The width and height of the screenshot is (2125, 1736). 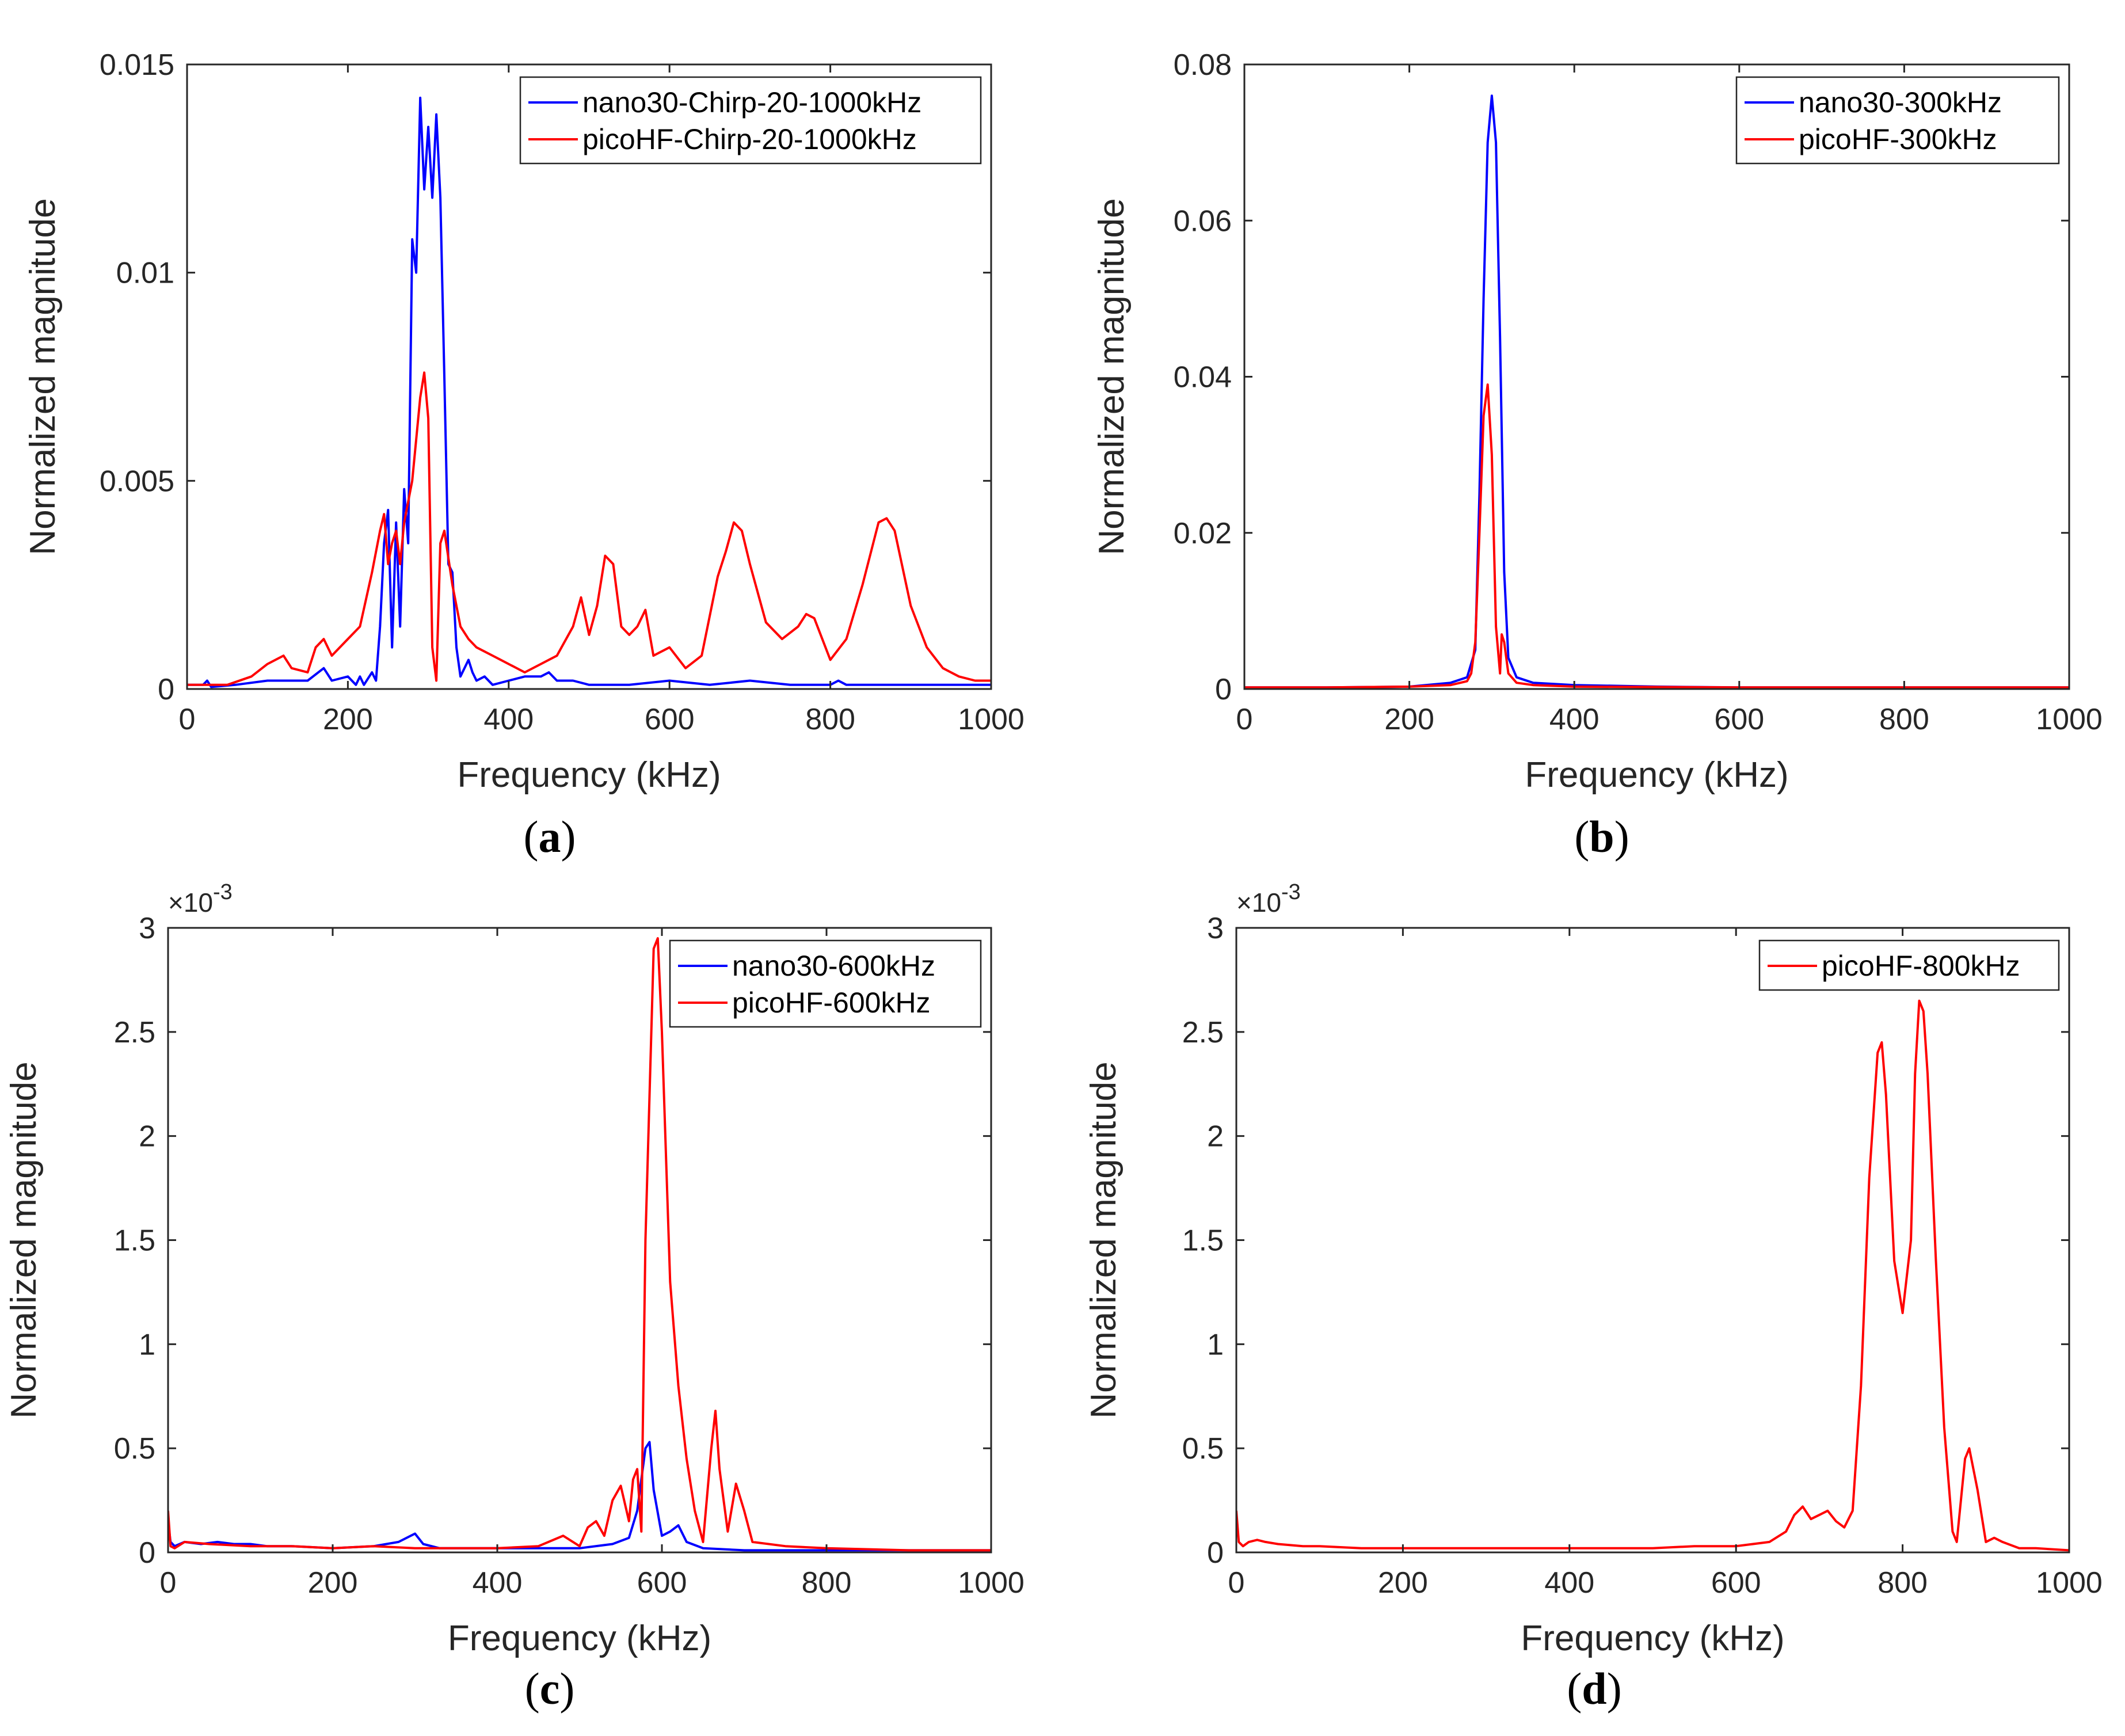 I want to click on series-line-picoHF-600kHz, so click(x=579, y=1244).